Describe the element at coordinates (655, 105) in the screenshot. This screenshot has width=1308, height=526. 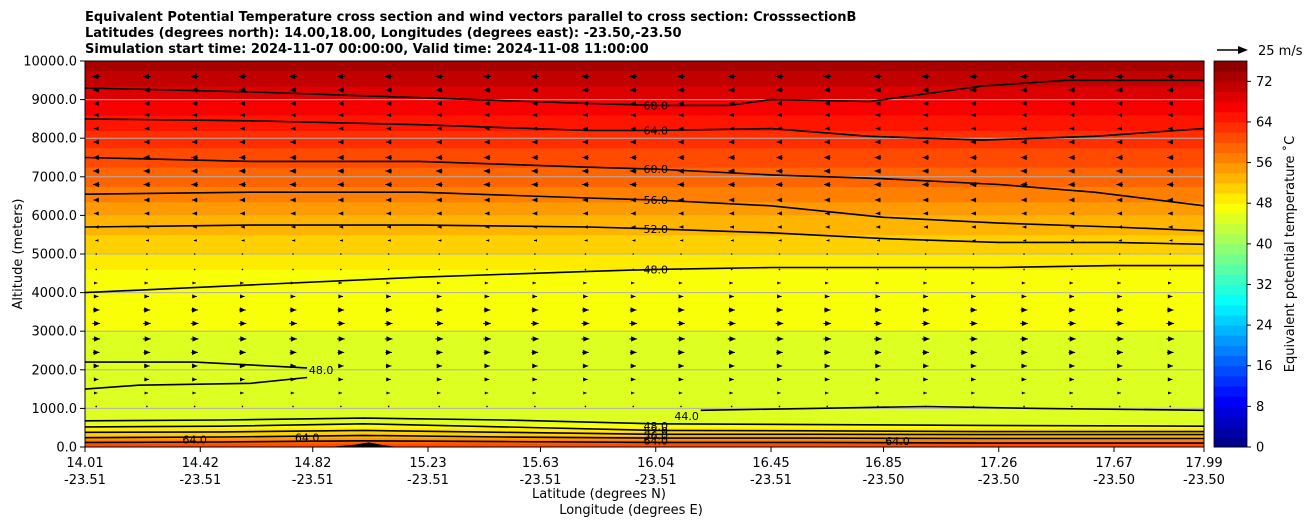
I see `contour-label: 68.0` at that location.